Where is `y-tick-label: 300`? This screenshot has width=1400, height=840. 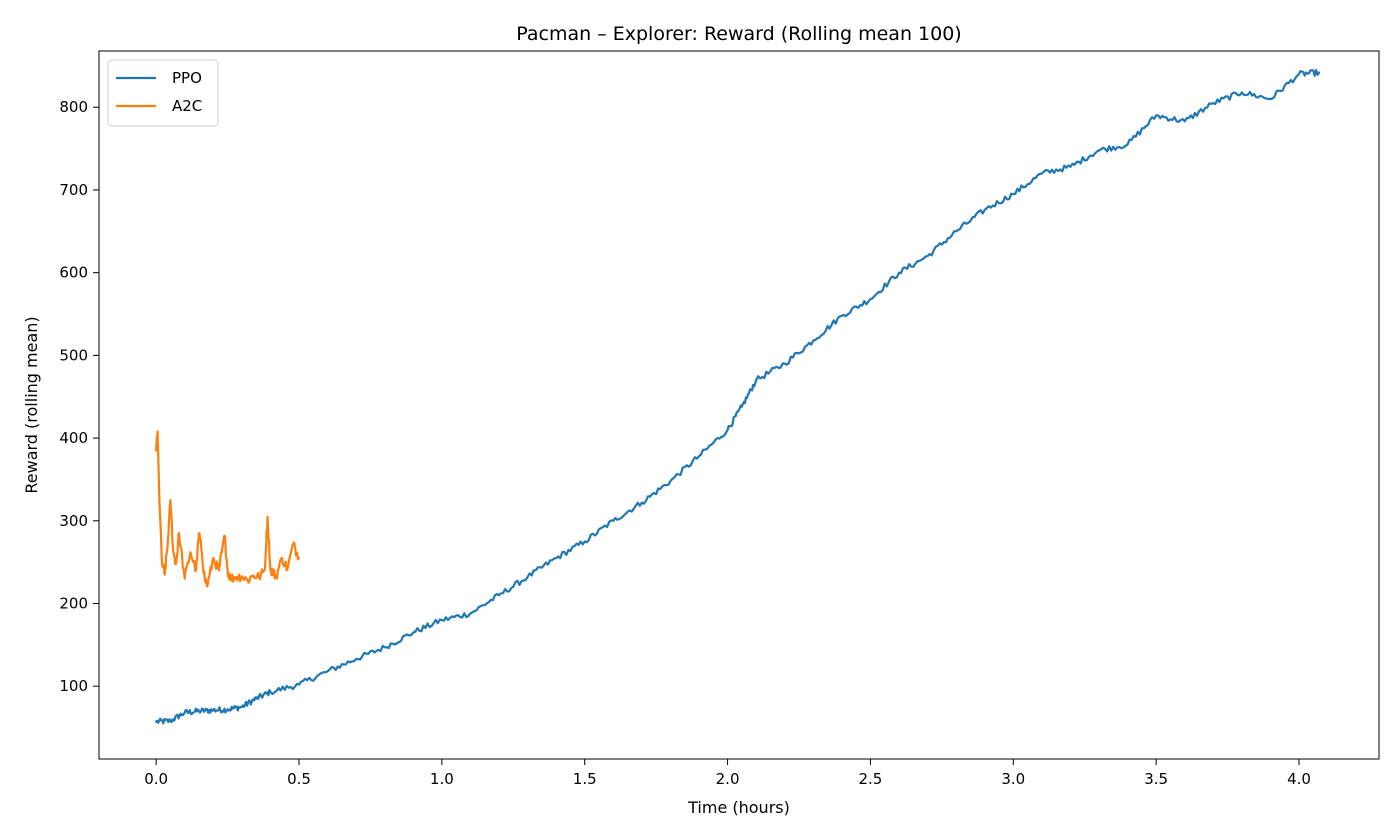 y-tick-label: 300 is located at coordinates (73, 521).